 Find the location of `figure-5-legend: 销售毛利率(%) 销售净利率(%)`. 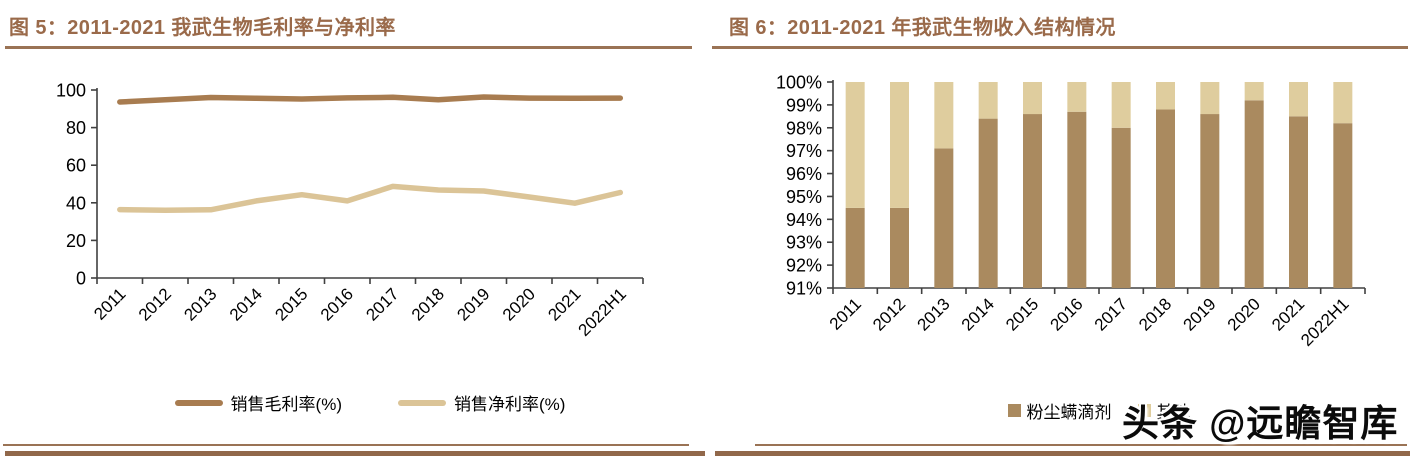

figure-5-legend: 销售毛利率(%) 销售净利率(%) is located at coordinates (370, 402).